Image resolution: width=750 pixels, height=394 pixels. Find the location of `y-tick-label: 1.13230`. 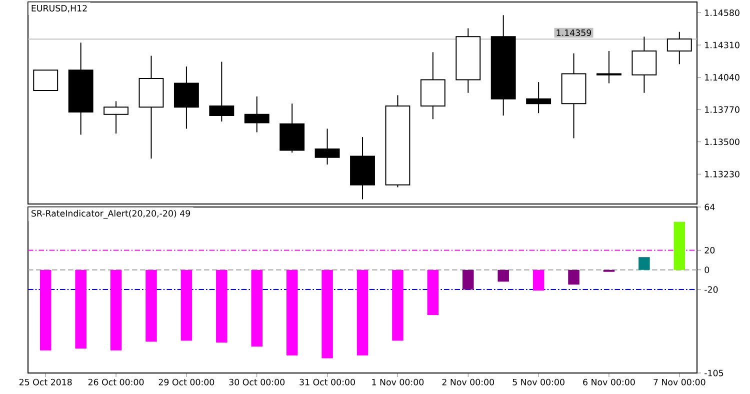

y-tick-label: 1.13230 is located at coordinates (722, 174).